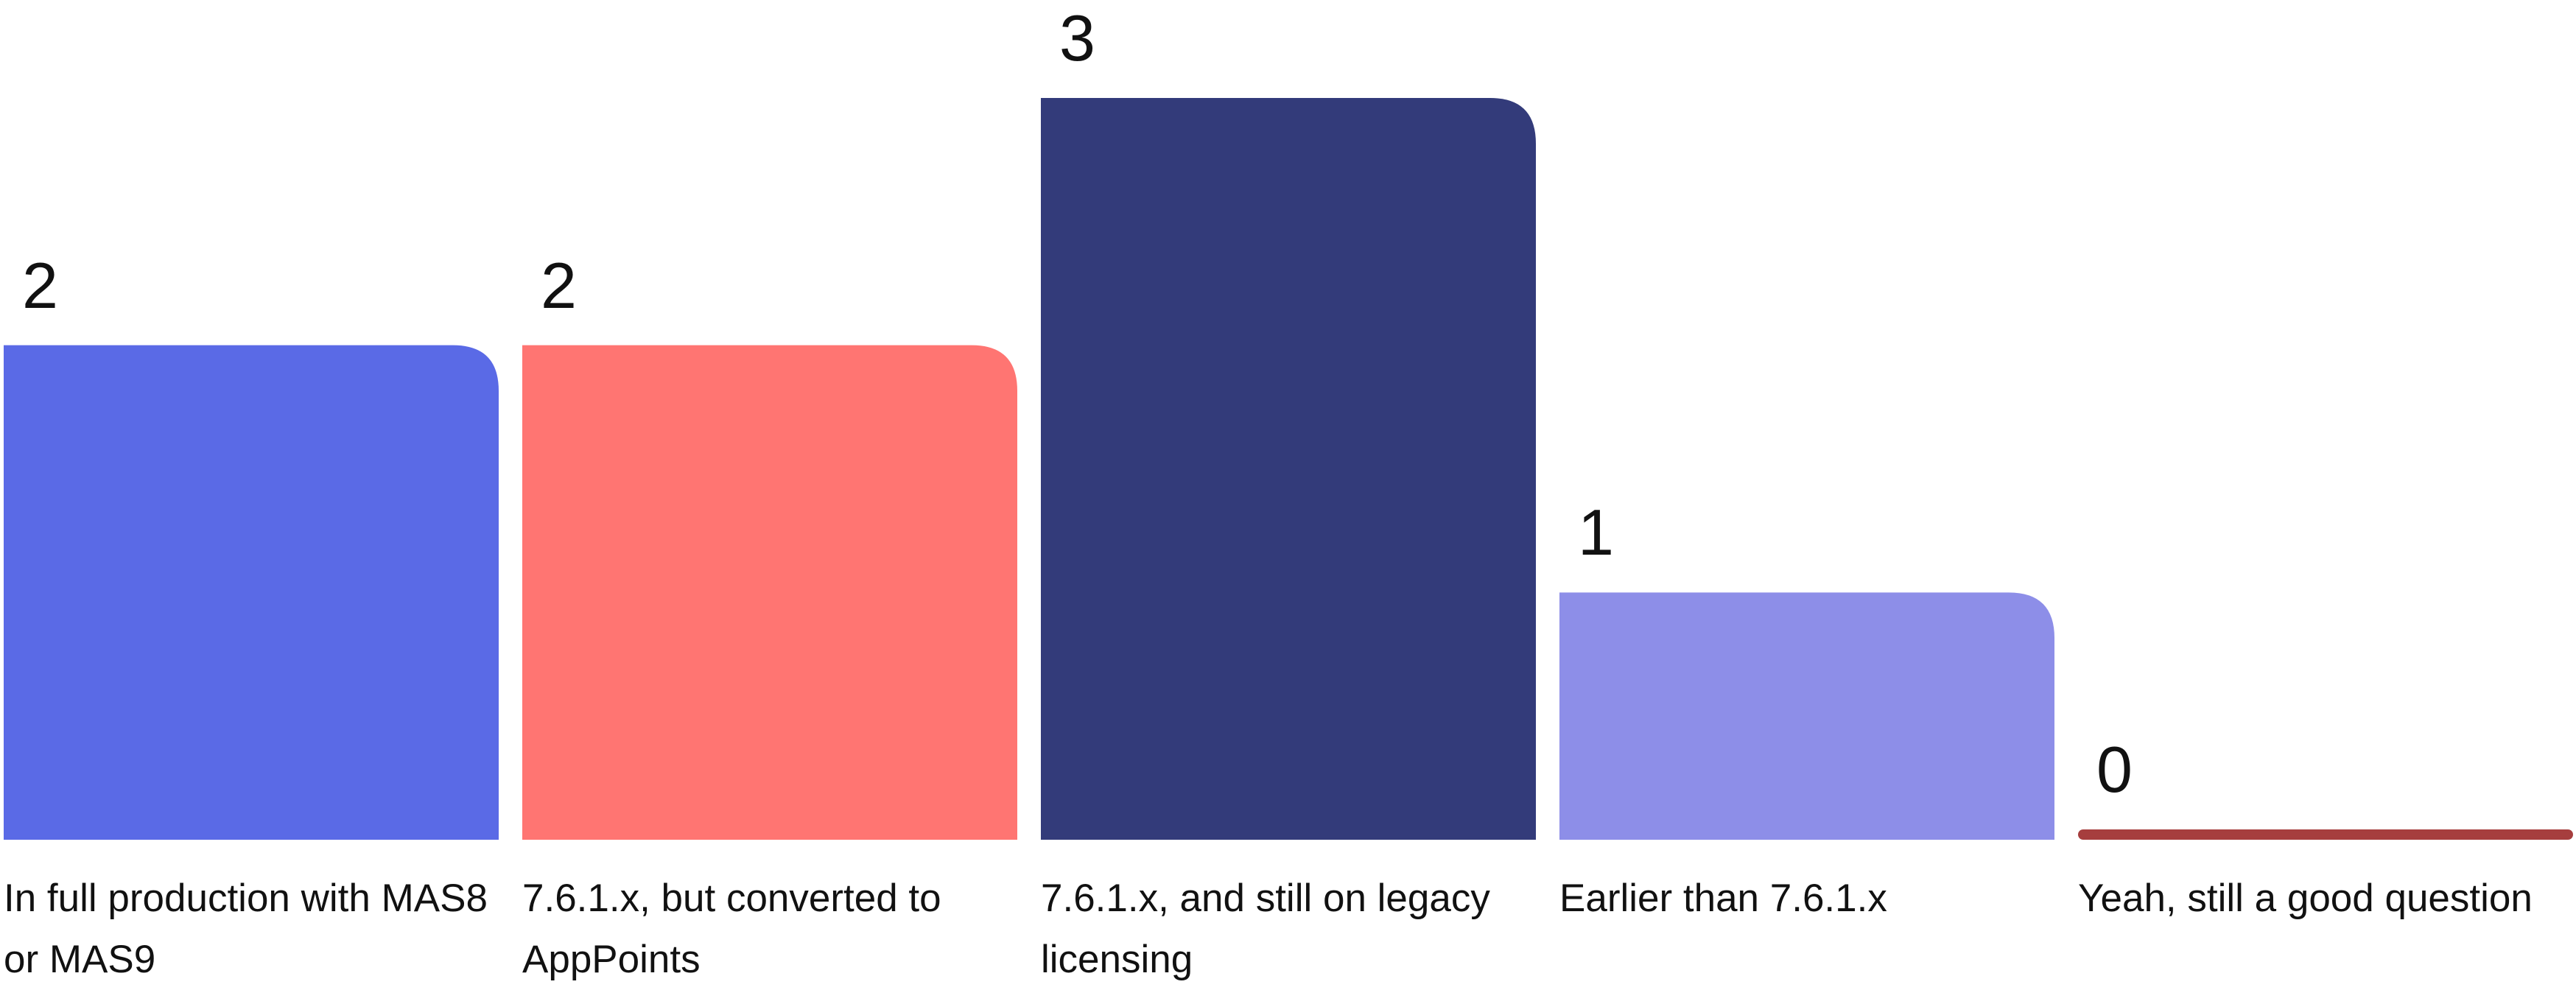 This screenshot has width=2576, height=990. I want to click on bar-value-label-3: 3, so click(1077, 38).